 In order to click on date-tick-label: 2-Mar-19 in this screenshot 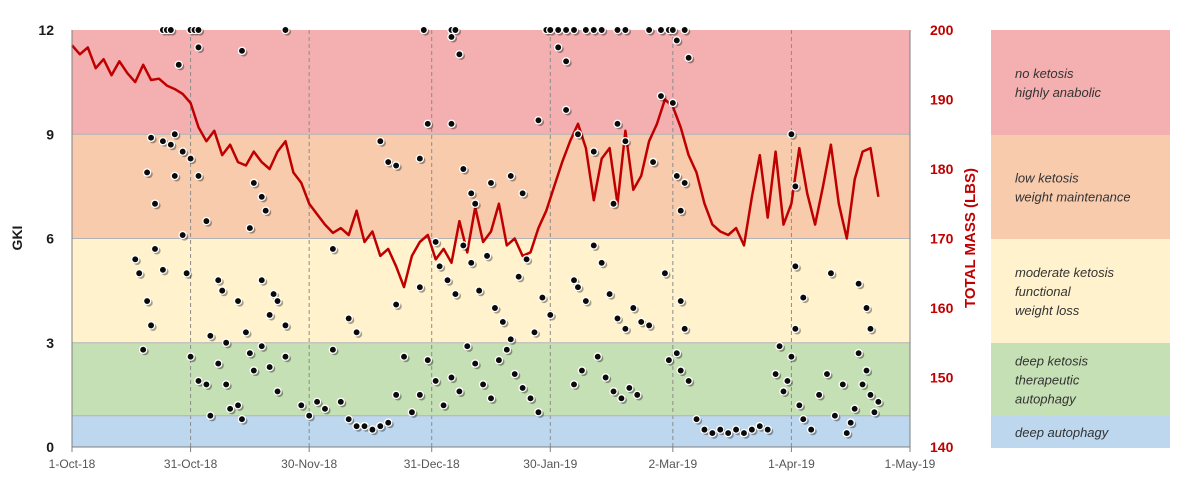, I will do `click(672, 464)`.